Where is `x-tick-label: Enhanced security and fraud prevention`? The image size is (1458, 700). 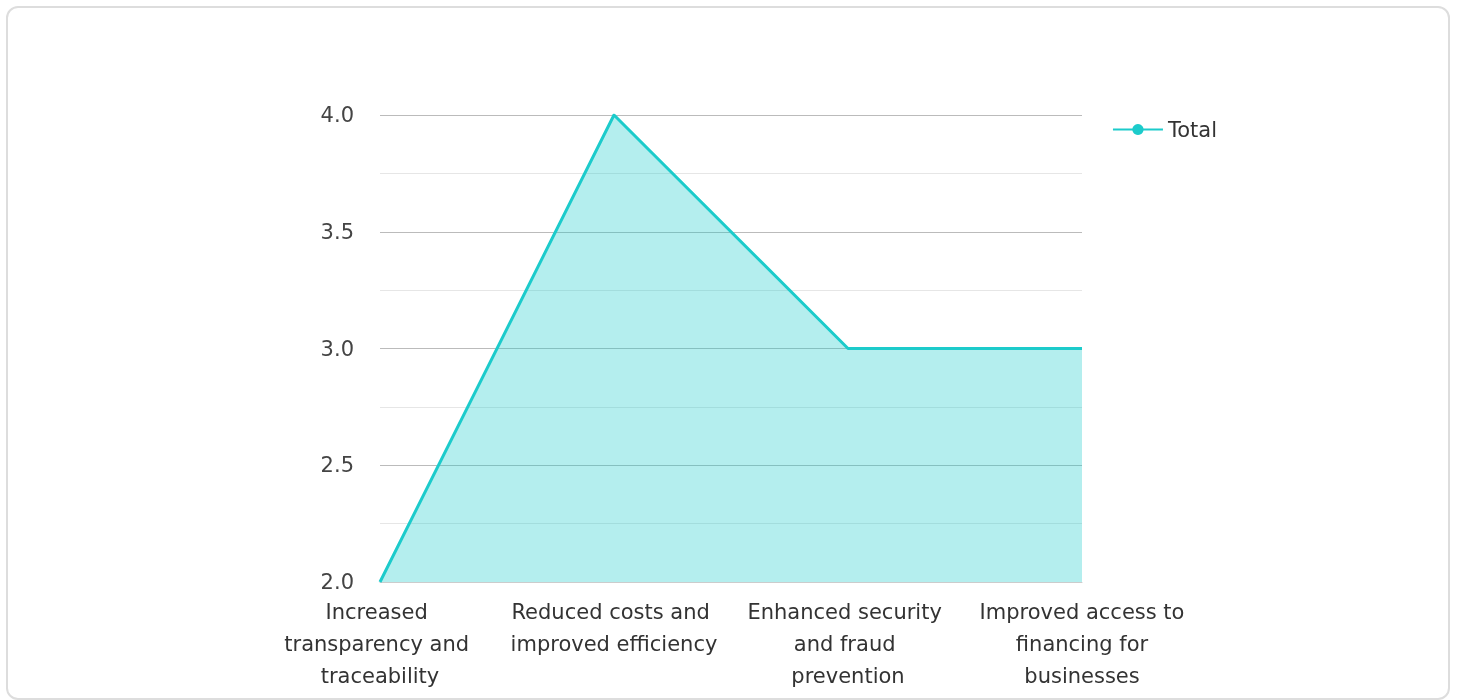
x-tick-label: Enhanced security and fraud prevention is located at coordinates (848, 644).